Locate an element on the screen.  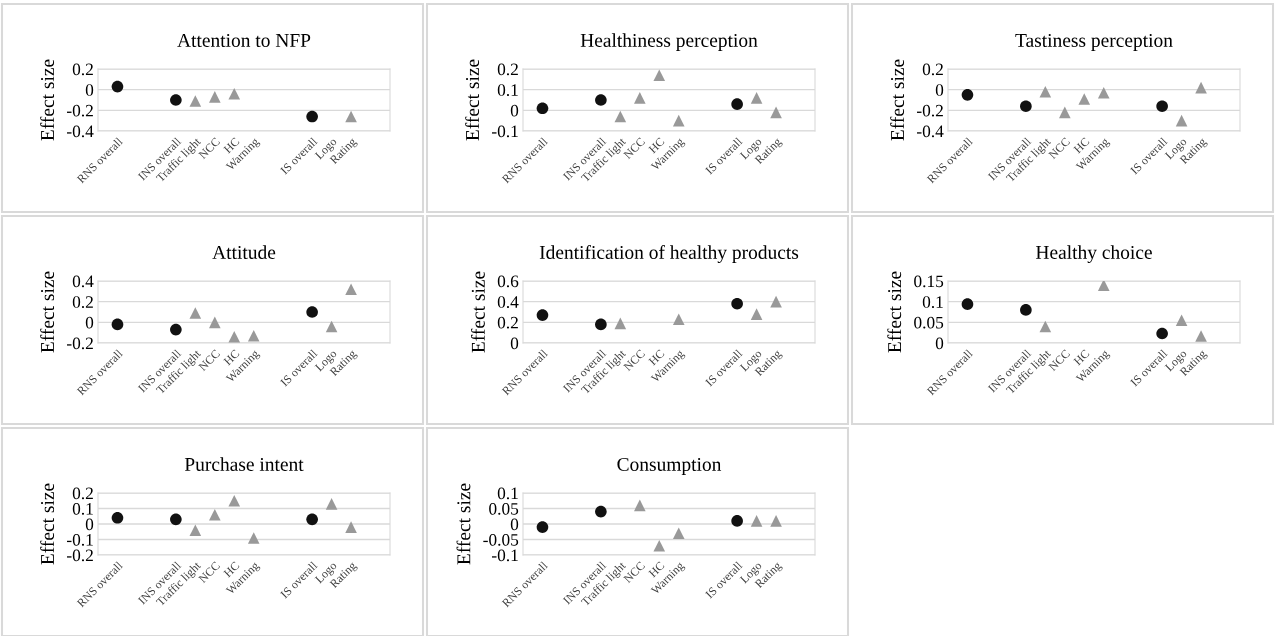
chart-title: Tastiness perception is located at coordinates (1094, 42).